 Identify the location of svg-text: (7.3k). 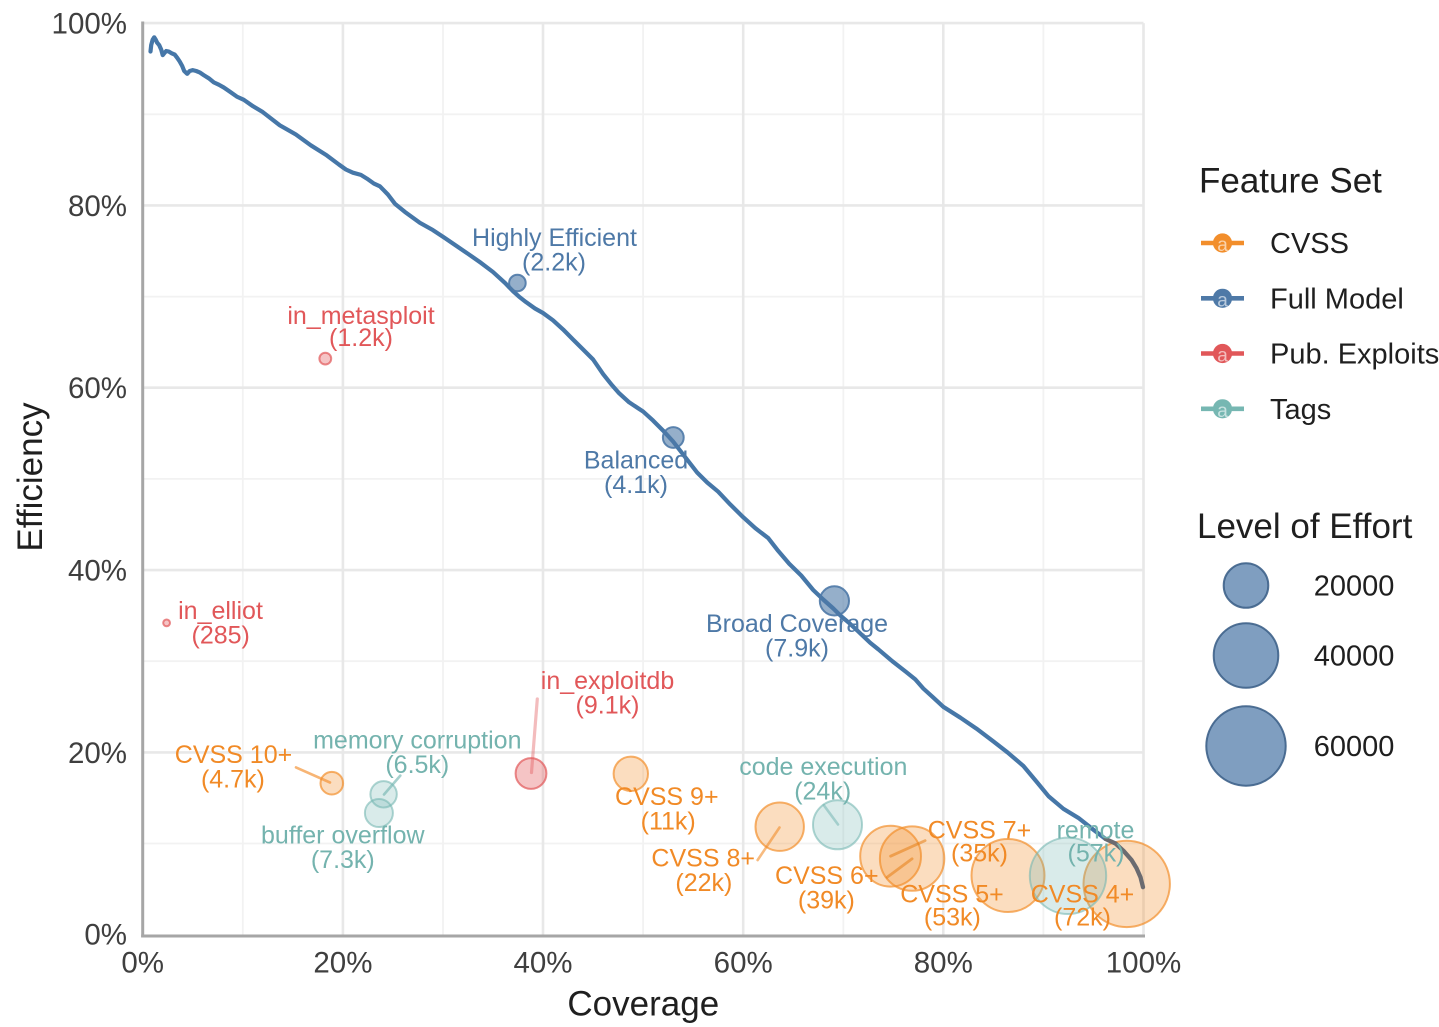
(343, 860).